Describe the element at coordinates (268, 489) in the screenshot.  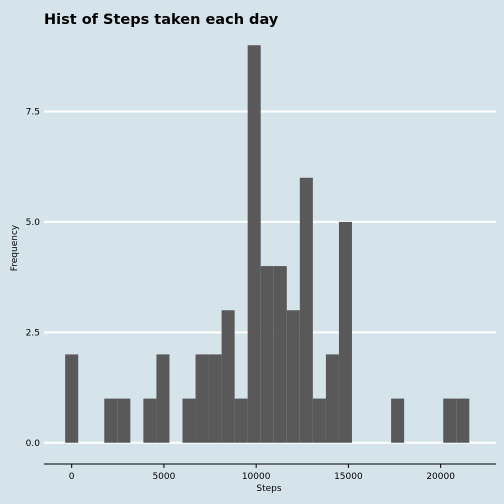
I see `x-axis-label: Steps` at that location.